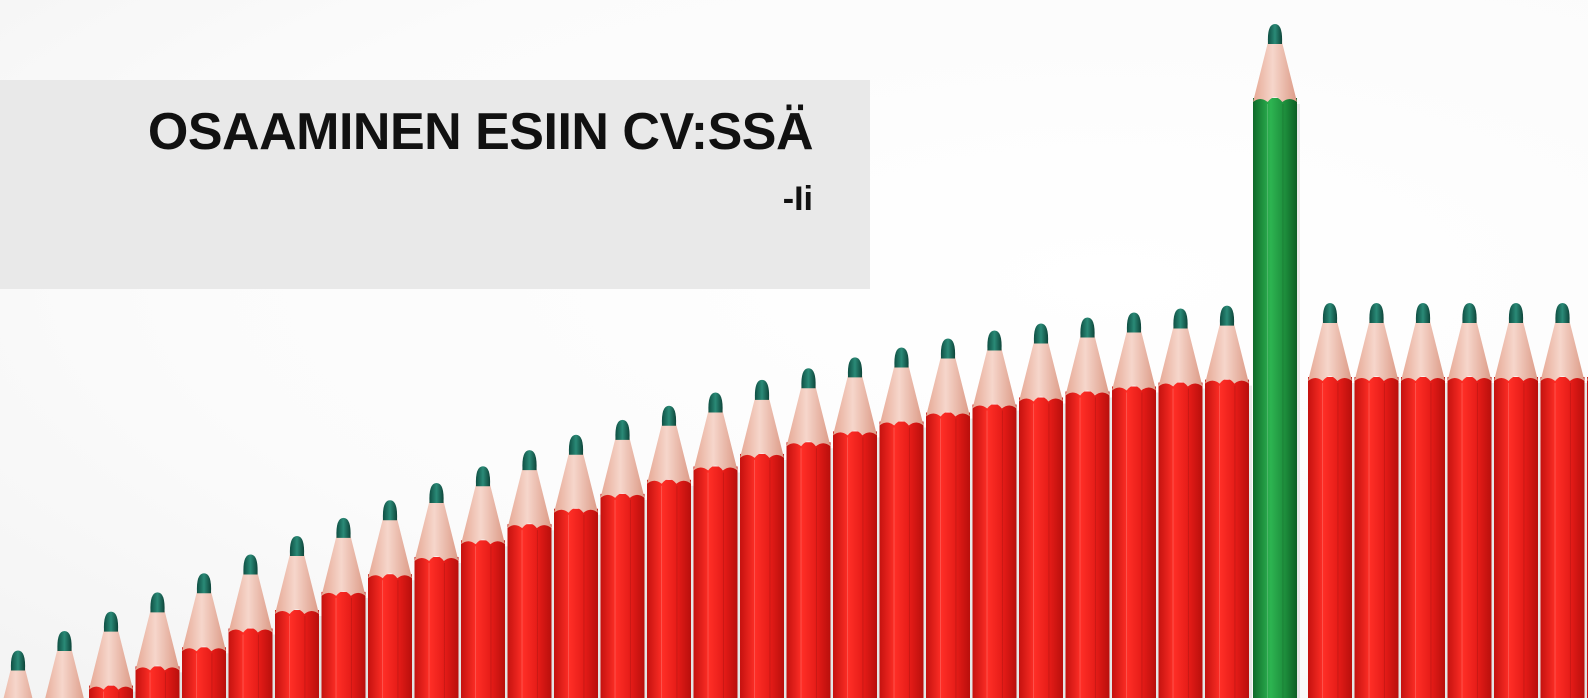 This screenshot has height=698, width=1588. Describe the element at coordinates (480, 132) in the screenshot. I see `slide-title: OSAAMINEN ESIIN CV:SSÄ` at that location.